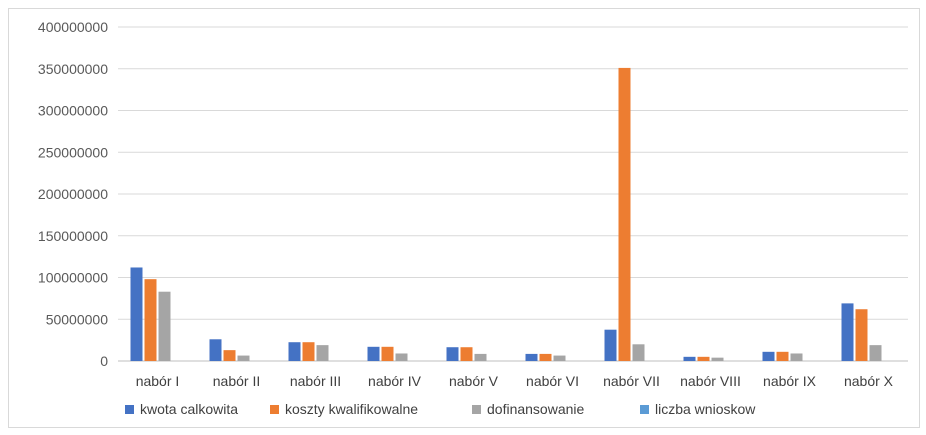 Image resolution: width=926 pixels, height=435 pixels. I want to click on x-tick-label: nabór VI, so click(552, 381).